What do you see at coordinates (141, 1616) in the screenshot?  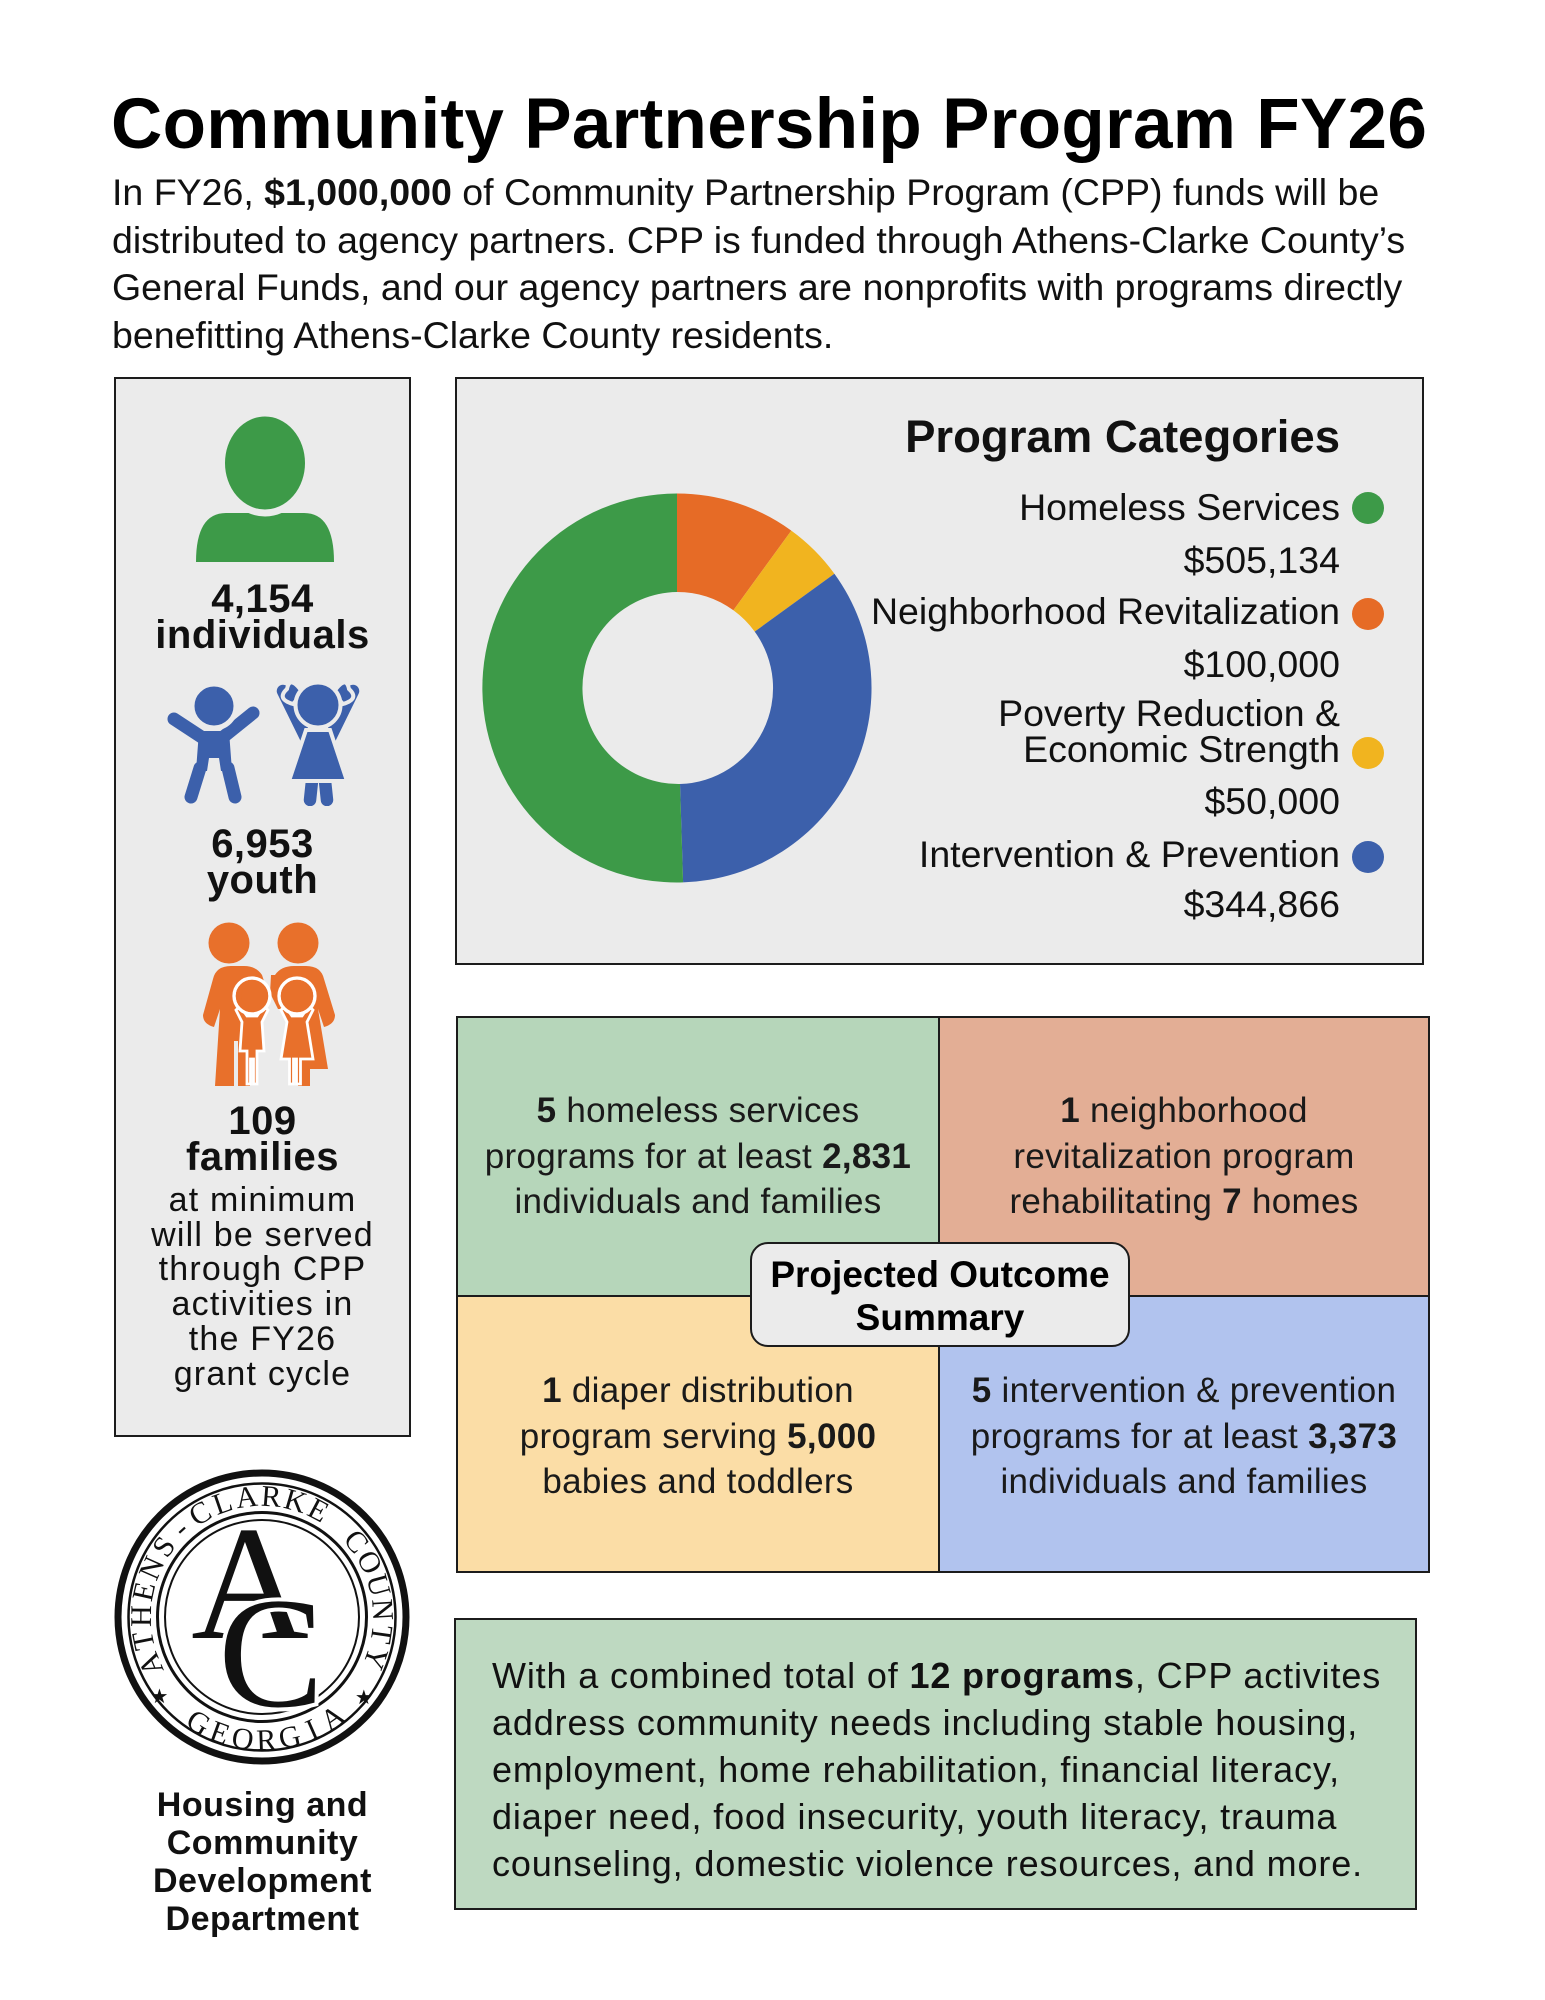 I see `svg-text: H` at bounding box center [141, 1616].